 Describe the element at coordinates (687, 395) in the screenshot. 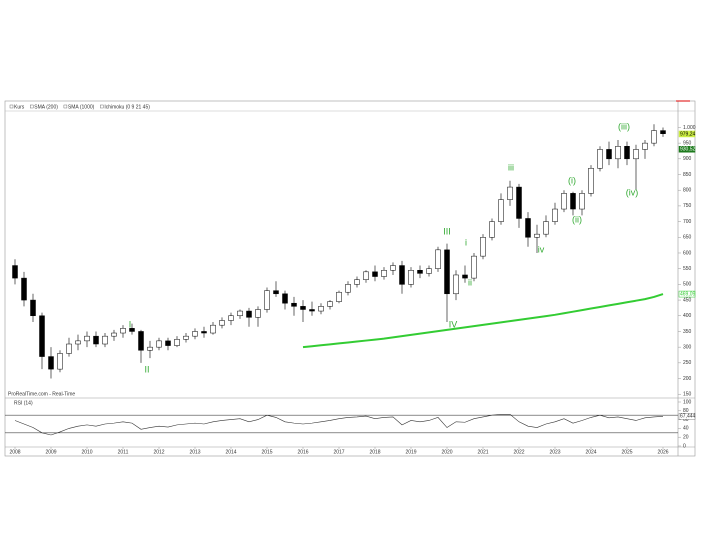

I see `y-tick-label: 150` at that location.